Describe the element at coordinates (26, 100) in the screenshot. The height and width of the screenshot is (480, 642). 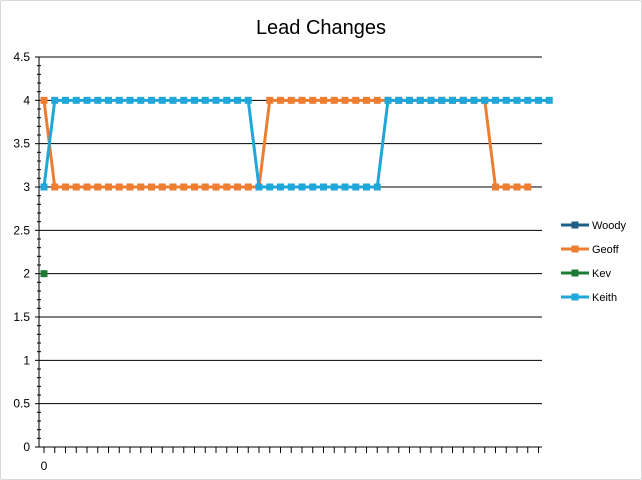
I see `y-tick-label: 4` at that location.